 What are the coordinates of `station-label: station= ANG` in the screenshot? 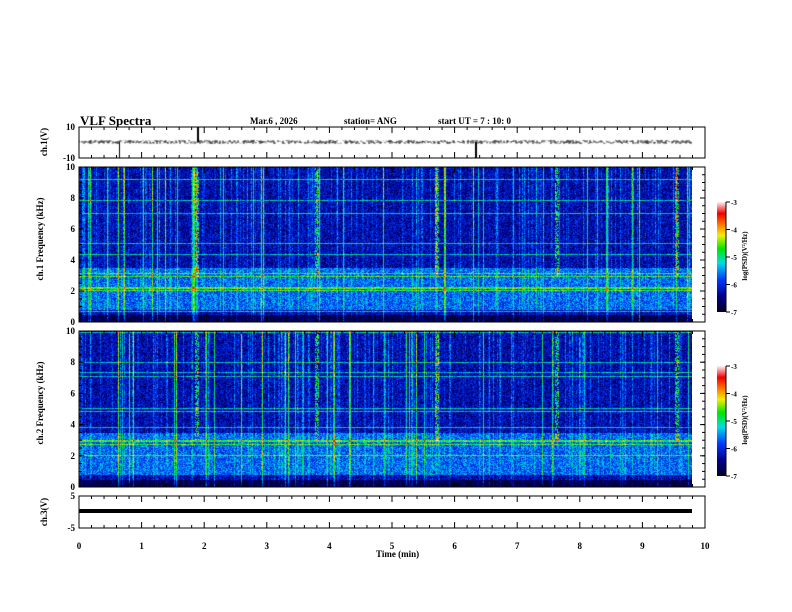 It's located at (370, 121).